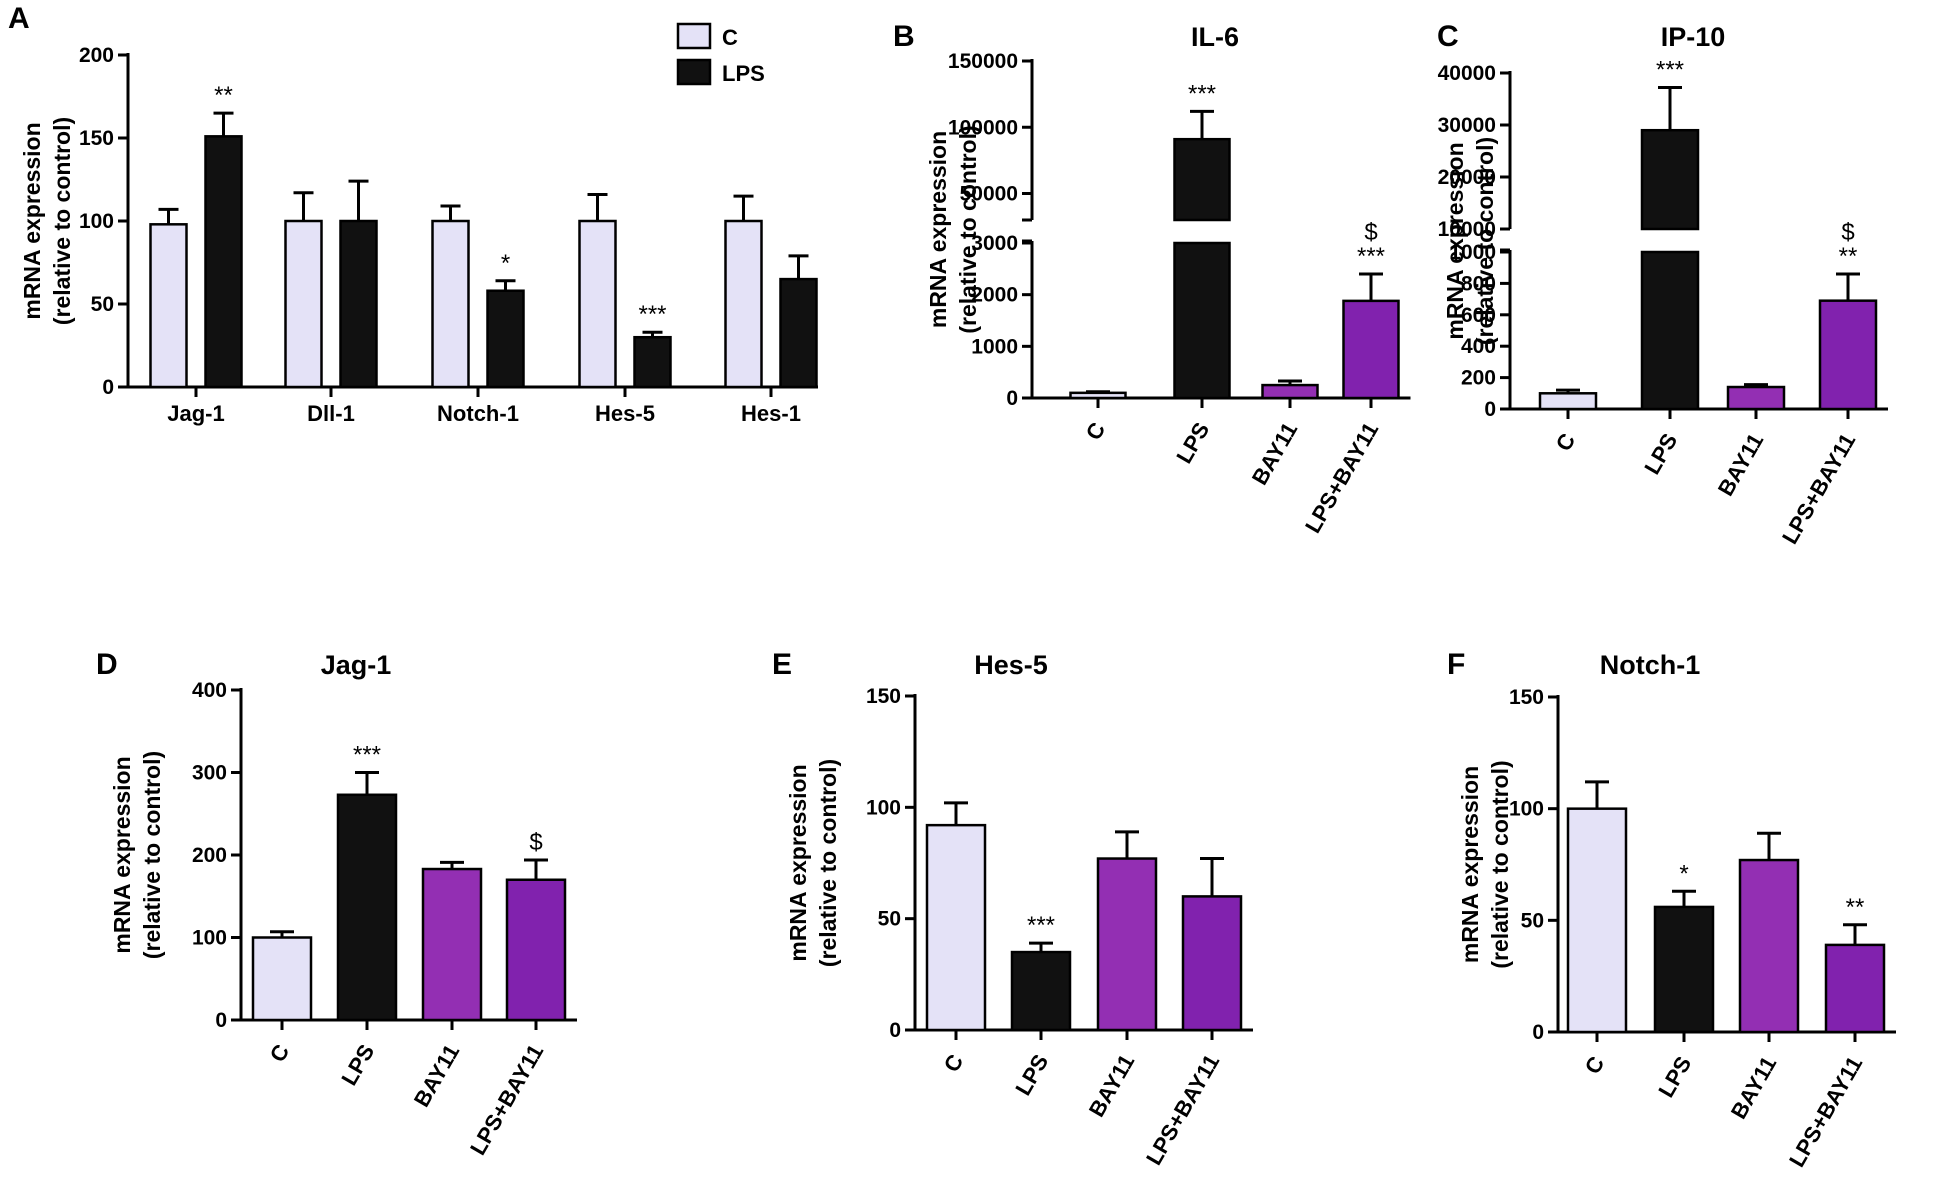  Describe the element at coordinates (1467, 229) in the screenshot. I see `y-tick-label: 10000` at that location.